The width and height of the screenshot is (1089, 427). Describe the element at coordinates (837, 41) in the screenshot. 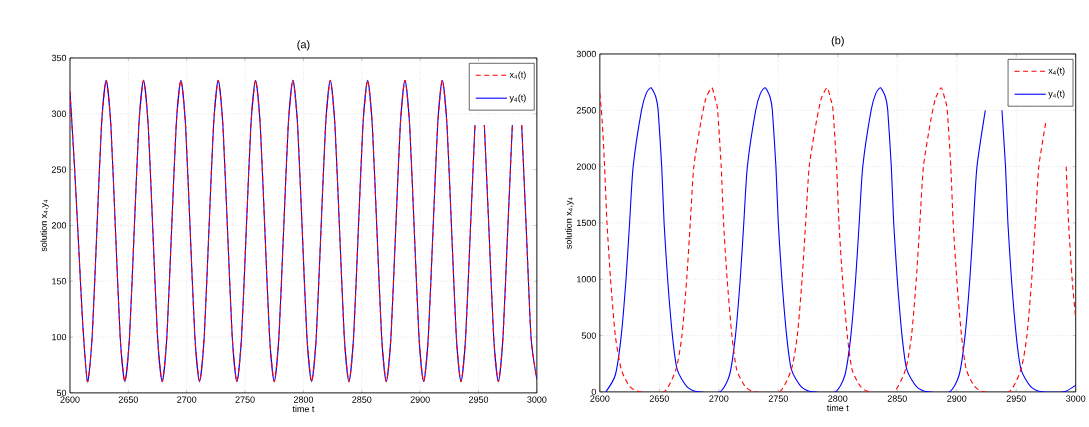

I see `chart-title: (b)` at that location.